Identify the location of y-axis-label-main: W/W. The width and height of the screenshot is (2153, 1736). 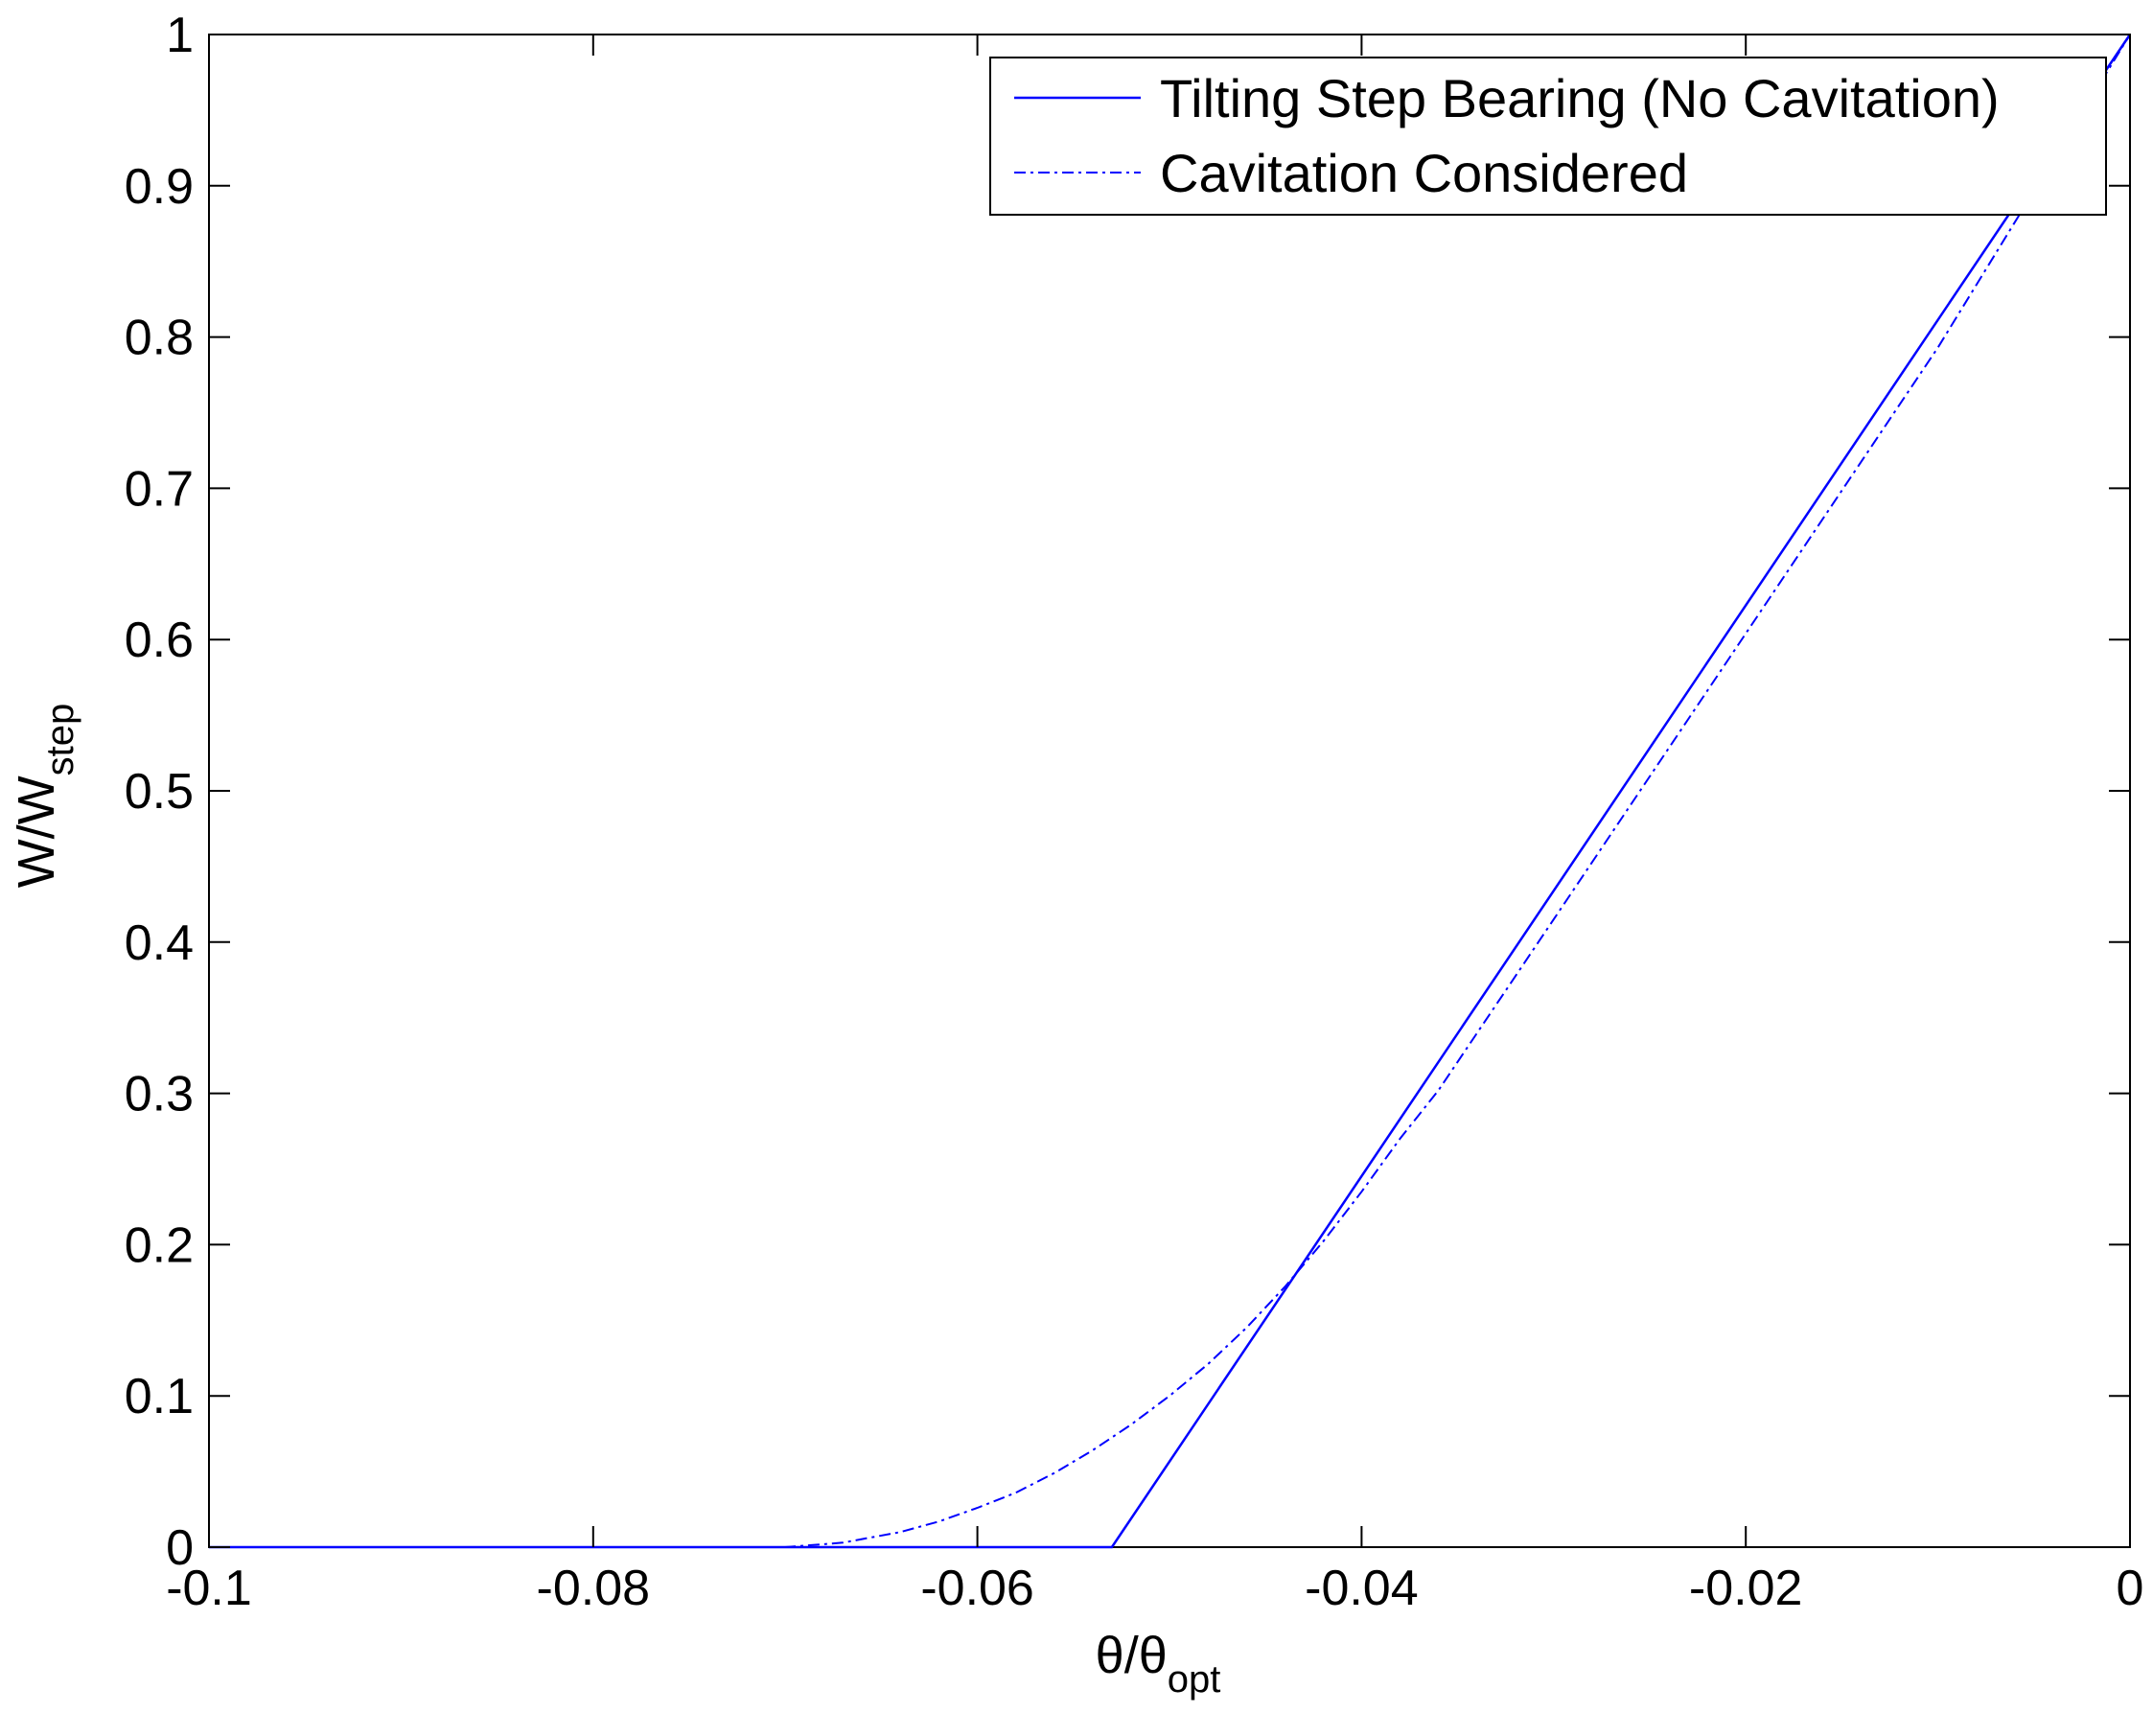
(36, 832).